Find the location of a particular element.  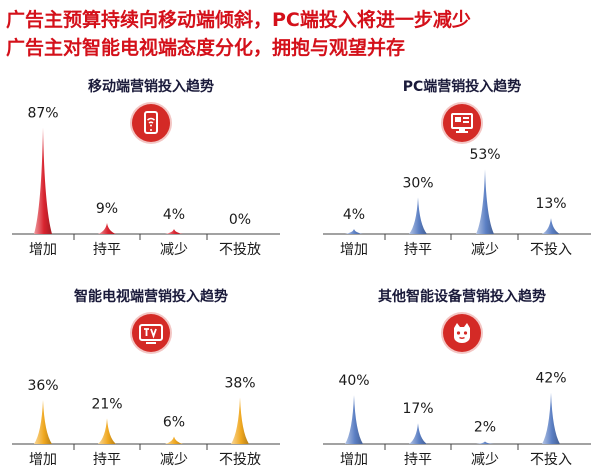

data-label: 17% is located at coordinates (417, 409).